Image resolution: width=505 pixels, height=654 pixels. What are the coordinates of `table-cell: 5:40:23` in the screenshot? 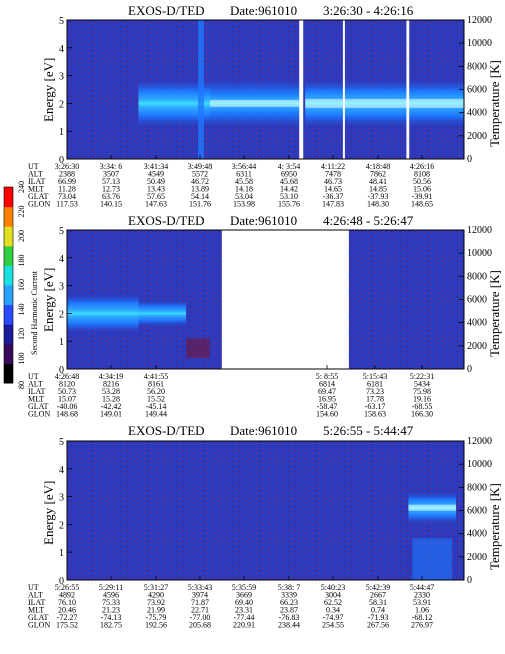 It's located at (333, 587).